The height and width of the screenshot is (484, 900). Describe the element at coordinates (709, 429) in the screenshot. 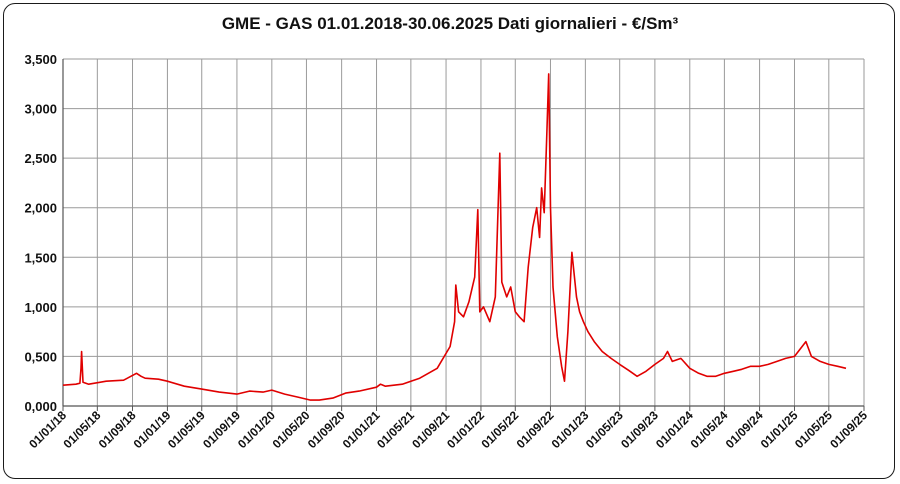

I see `x-tick-label: 01/05/24` at that location.